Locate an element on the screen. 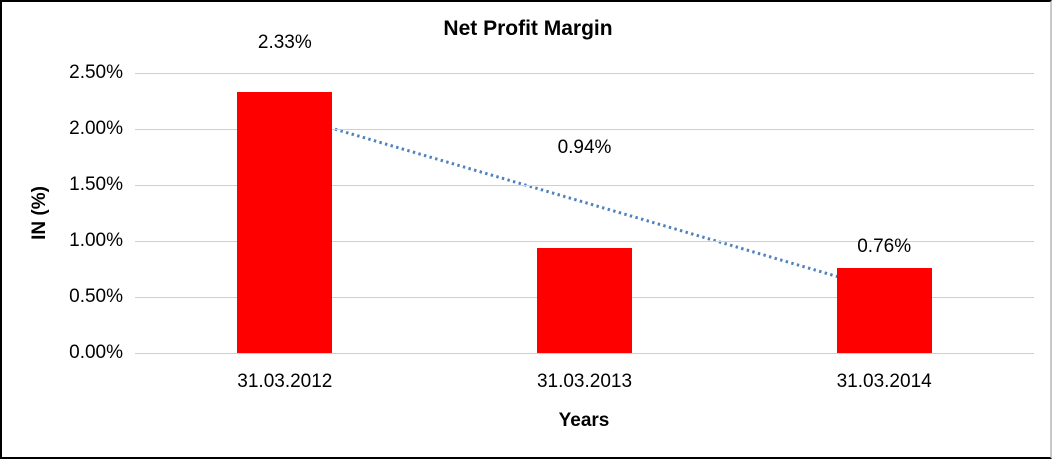 Image resolution: width=1052 pixels, height=459 pixels. y-tick-label: 0.50% is located at coordinates (96, 296).